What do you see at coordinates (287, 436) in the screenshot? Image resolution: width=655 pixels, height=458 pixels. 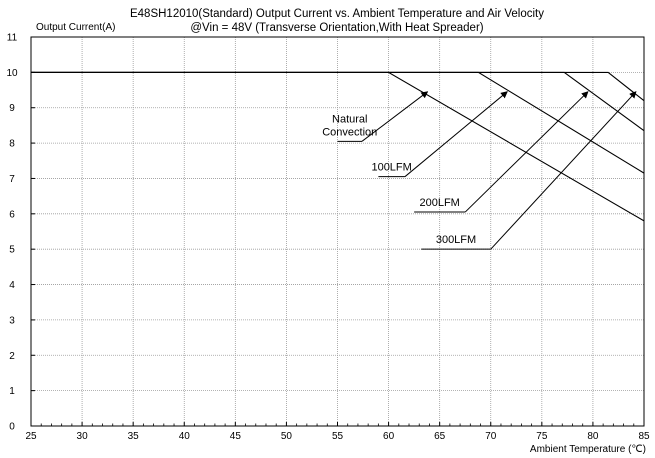 I see `x-tick-label: 50` at bounding box center [287, 436].